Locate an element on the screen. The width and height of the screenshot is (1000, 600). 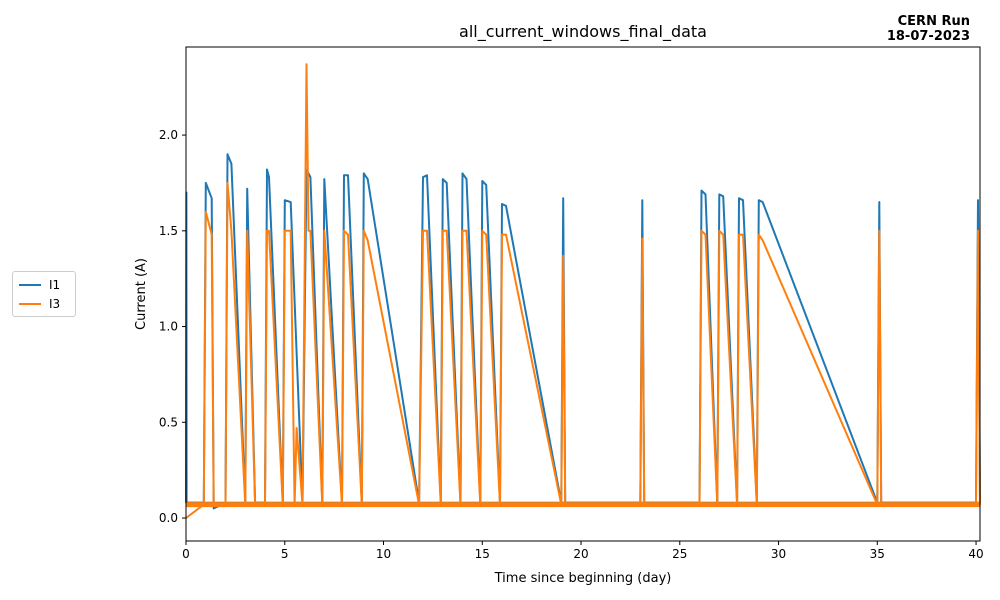
x-tick-label: 0 is located at coordinates (186, 554).